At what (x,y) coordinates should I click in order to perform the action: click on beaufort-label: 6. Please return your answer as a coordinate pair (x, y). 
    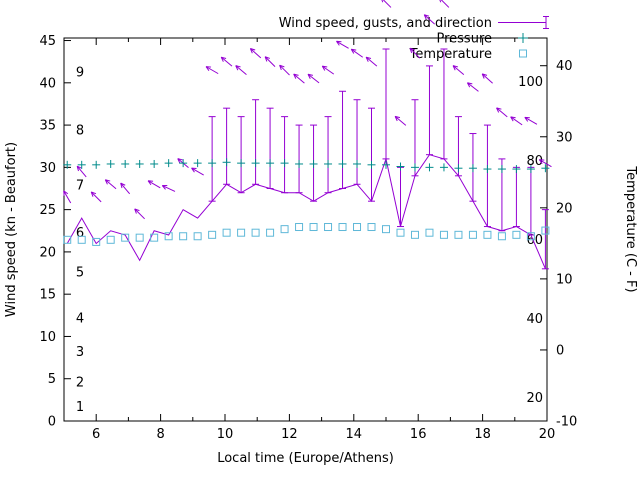
    Looking at the image, I should click on (80, 233).